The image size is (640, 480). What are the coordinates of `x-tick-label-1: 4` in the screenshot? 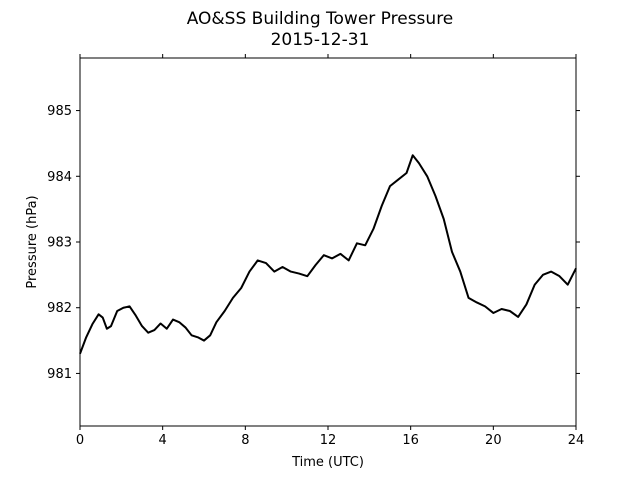 It's located at (163, 440).